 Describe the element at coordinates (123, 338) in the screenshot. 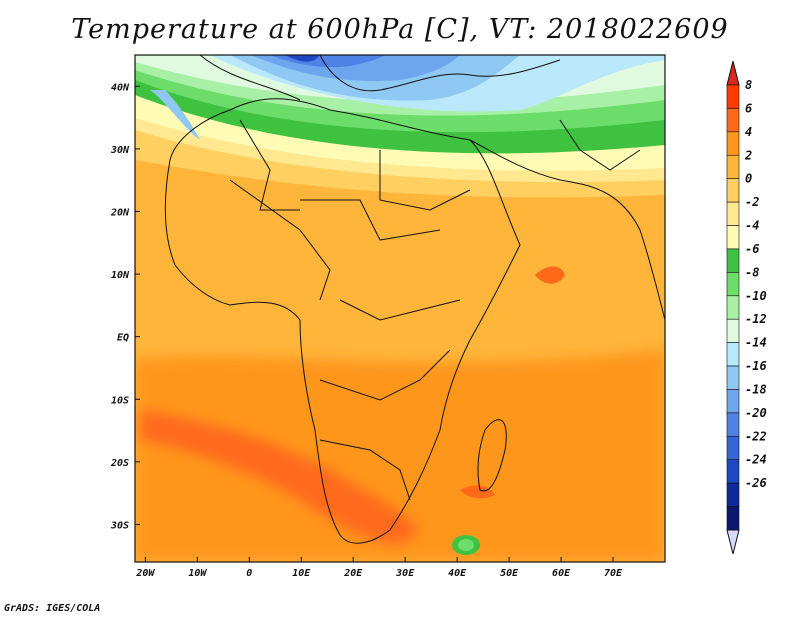

I see `y-tick-label: EQ` at that location.